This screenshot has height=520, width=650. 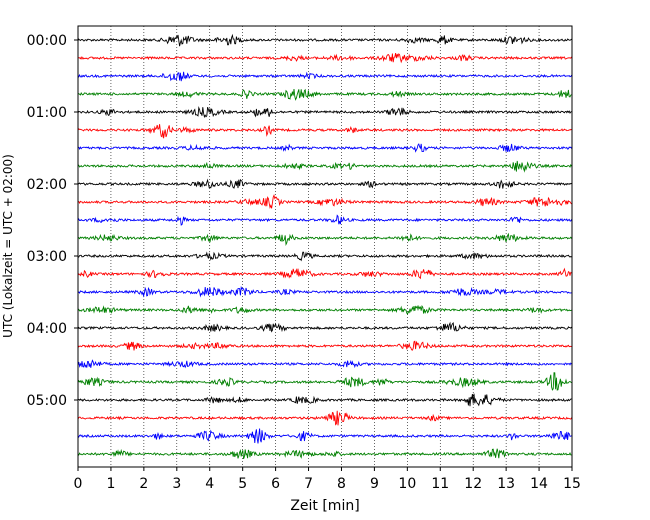 What do you see at coordinates (374, 484) in the screenshot?
I see `x-tick-label: 9` at bounding box center [374, 484].